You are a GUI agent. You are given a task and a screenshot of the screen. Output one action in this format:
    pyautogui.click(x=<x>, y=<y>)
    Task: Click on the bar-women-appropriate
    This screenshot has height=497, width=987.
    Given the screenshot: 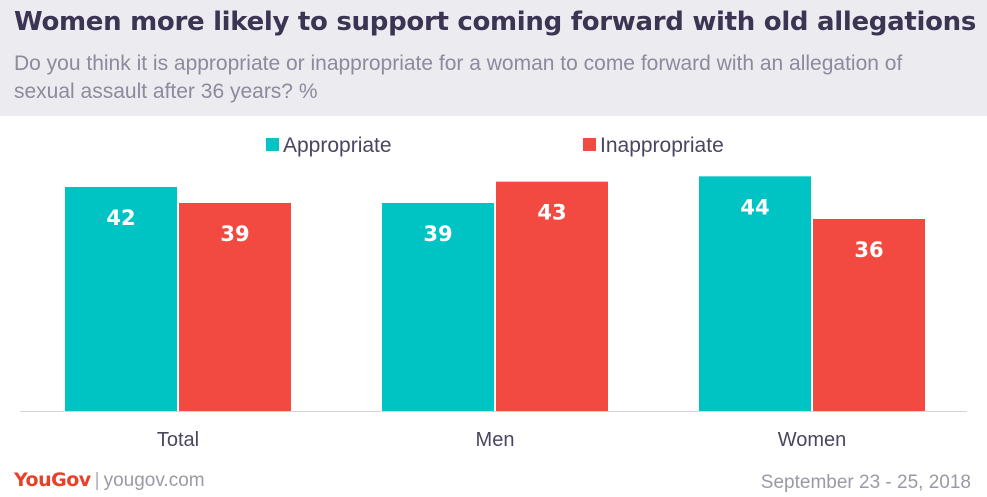 What is the action you would take?
    pyautogui.click(x=755, y=293)
    